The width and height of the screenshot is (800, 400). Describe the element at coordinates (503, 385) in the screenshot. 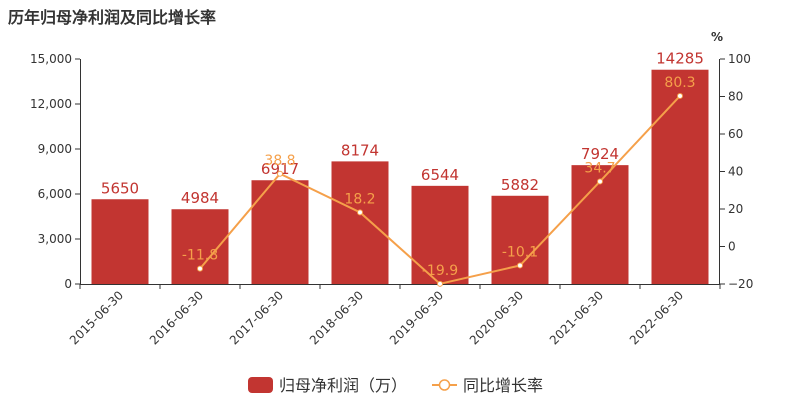

I see `legend-line-label: 同比增长率` at that location.